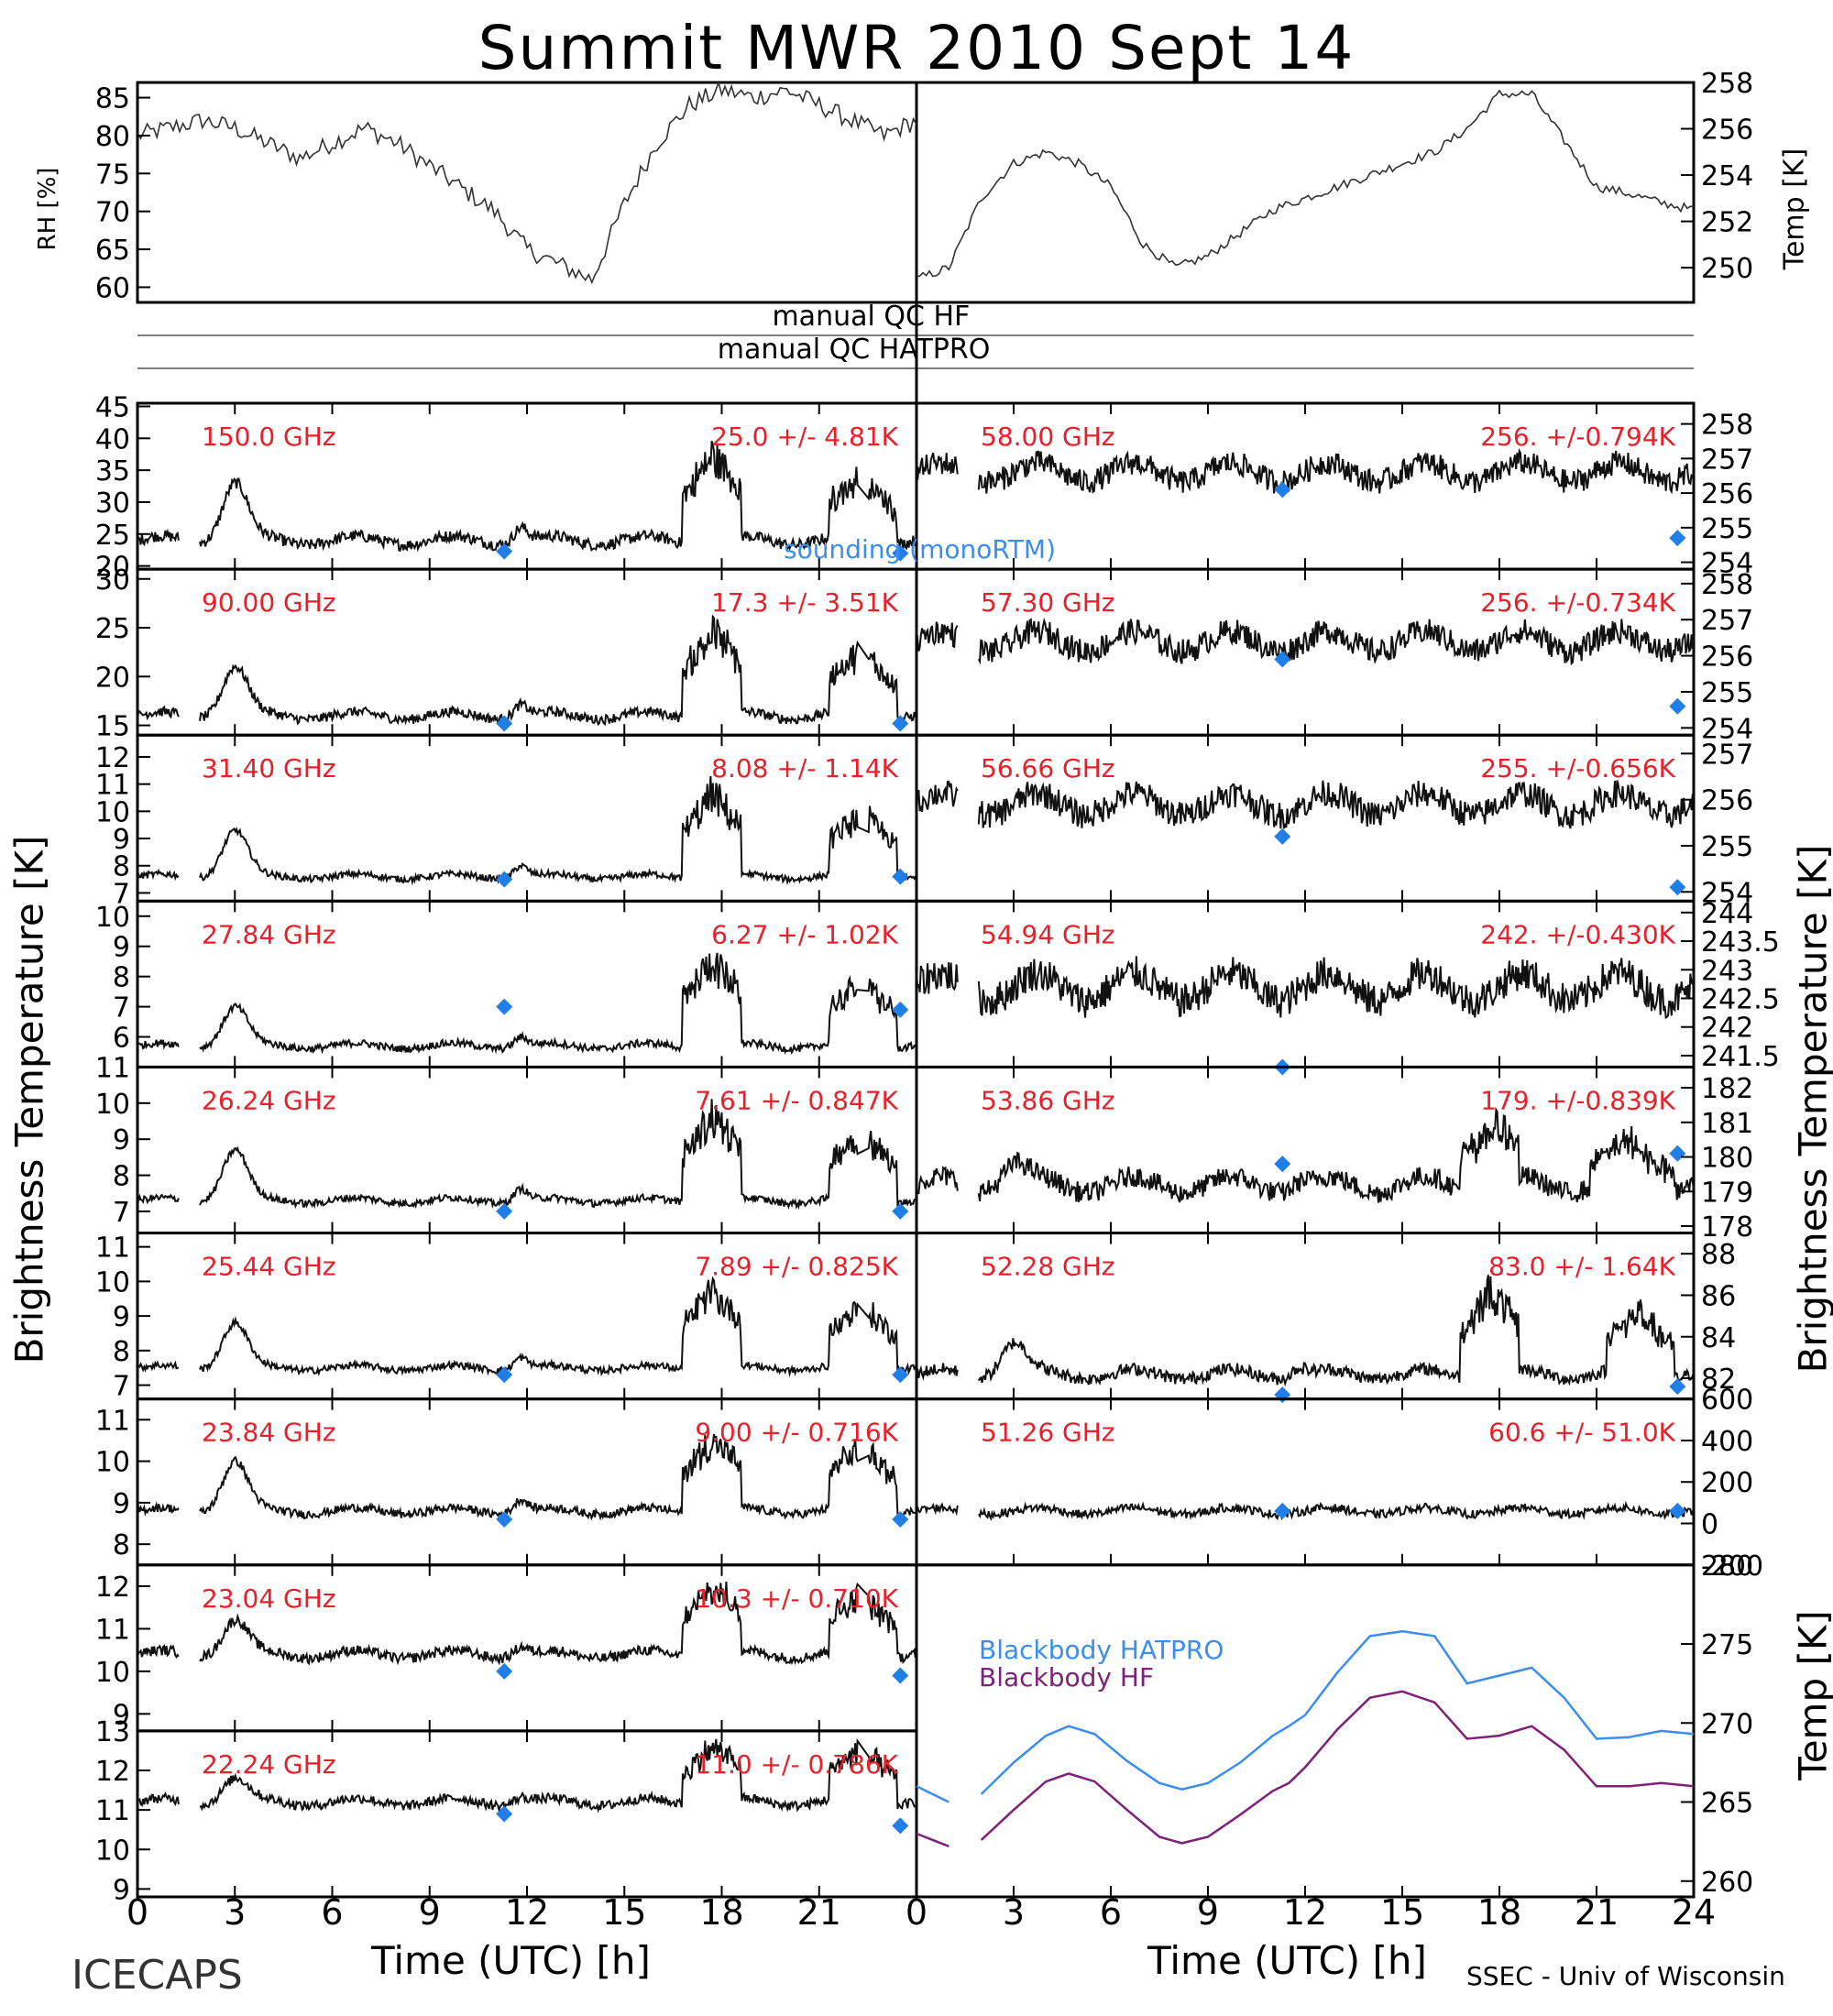 The image size is (1833, 2016). I want to click on x-axis-title-left: Time (UTC) [h], so click(511, 1960).